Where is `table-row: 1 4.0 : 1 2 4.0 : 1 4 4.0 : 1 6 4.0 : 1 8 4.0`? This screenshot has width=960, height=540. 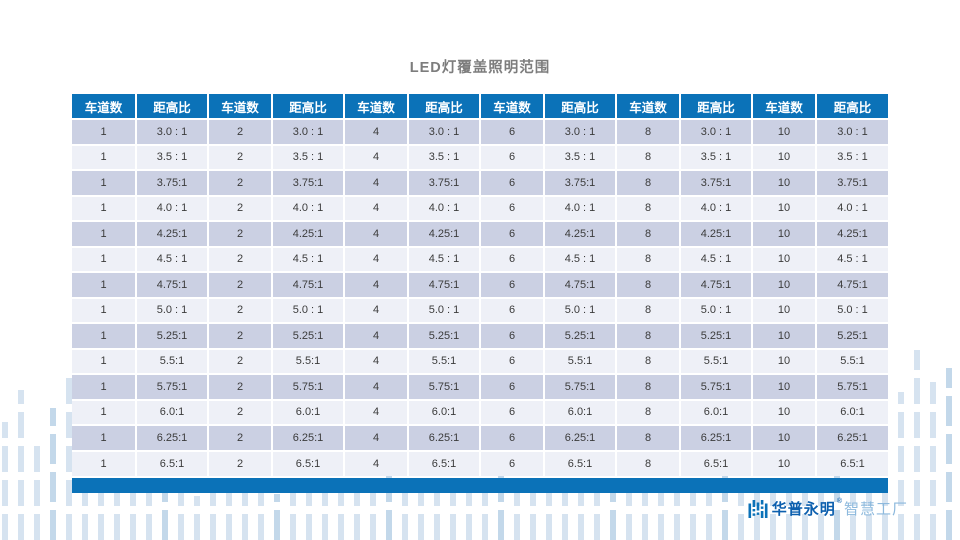
table-row: 1 4.0 : 1 2 4.0 : 1 4 4.0 : 1 6 4.0 : 1 8 4.0 is located at coordinates (480, 207).